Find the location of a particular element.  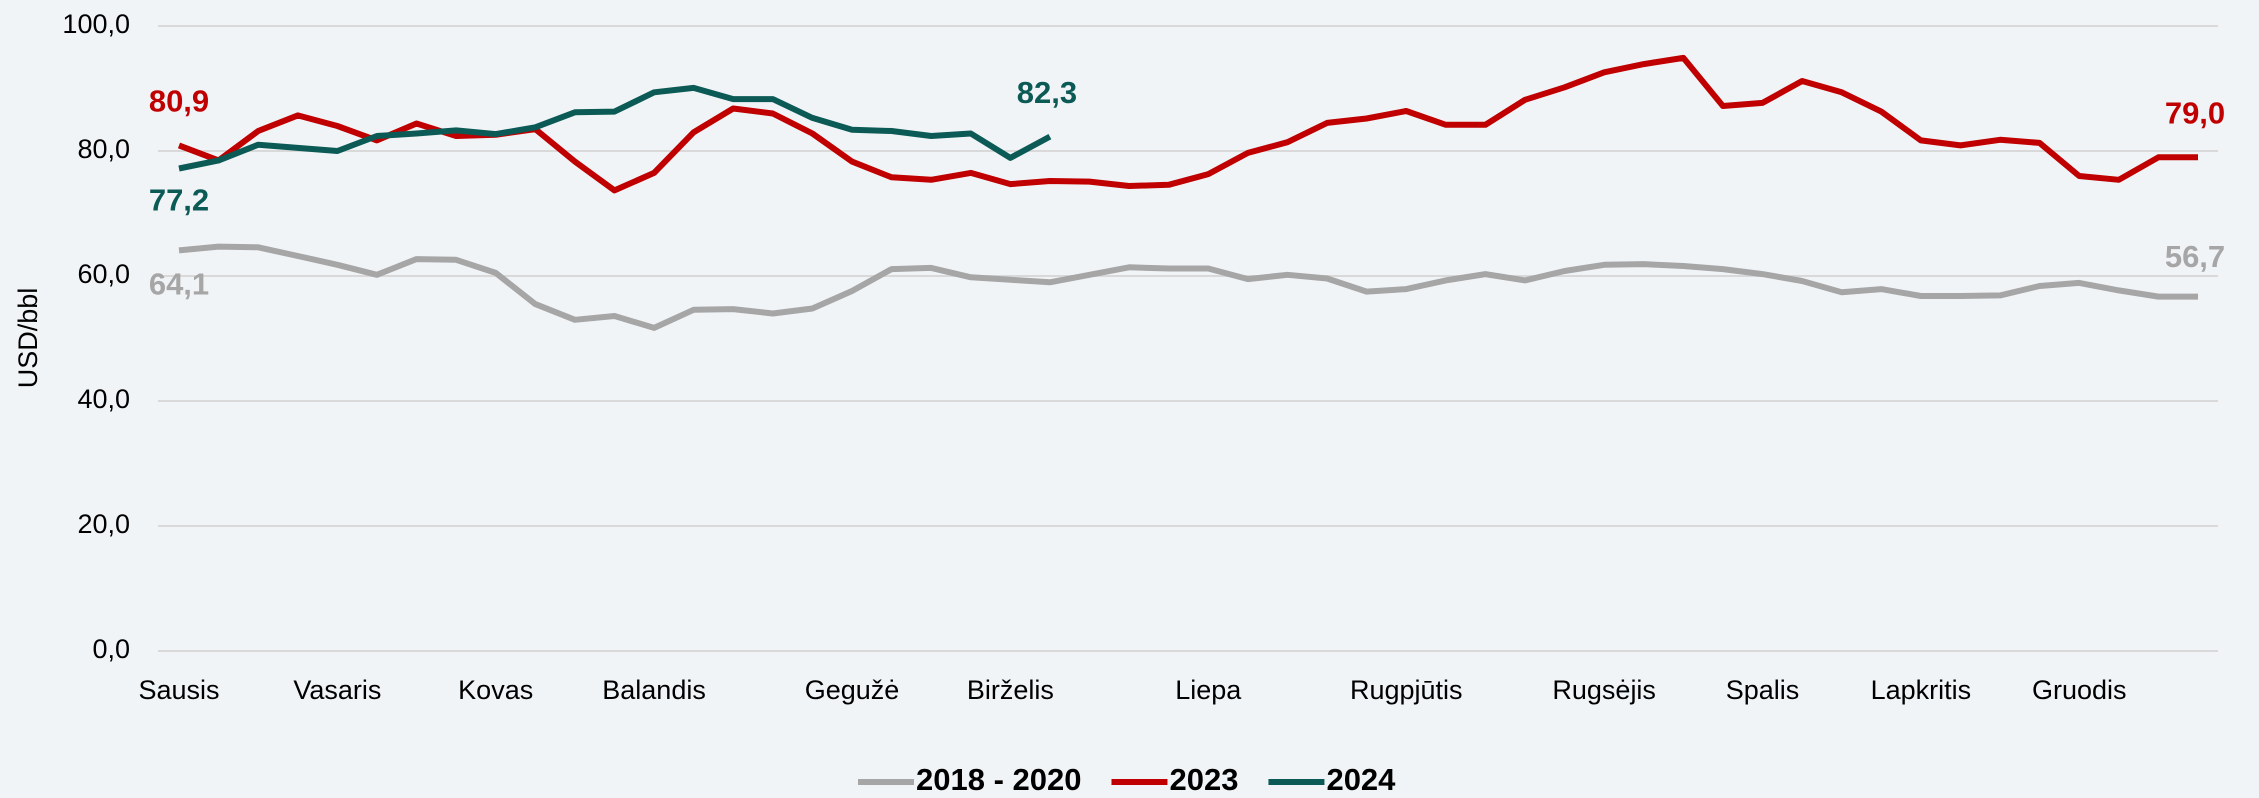

data-label: 77,2 is located at coordinates (179, 200).